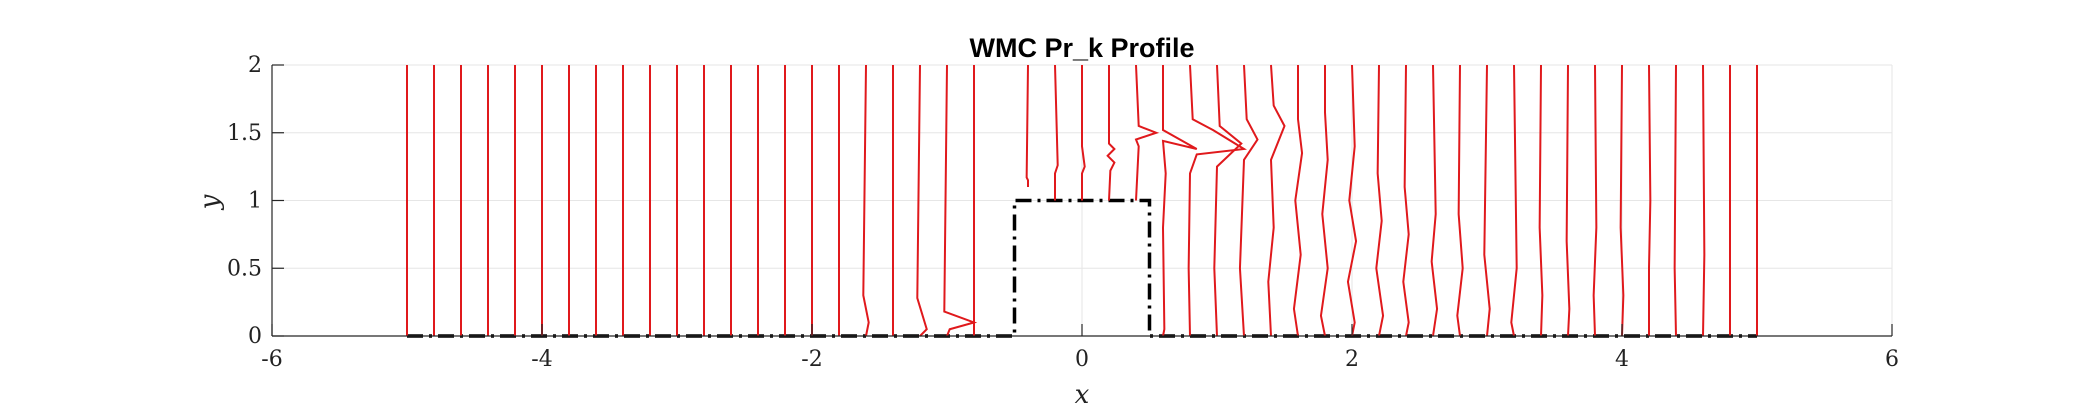 This screenshot has width=2083, height=417. Describe the element at coordinates (255, 336) in the screenshot. I see `y-tick-label: 0` at that location.